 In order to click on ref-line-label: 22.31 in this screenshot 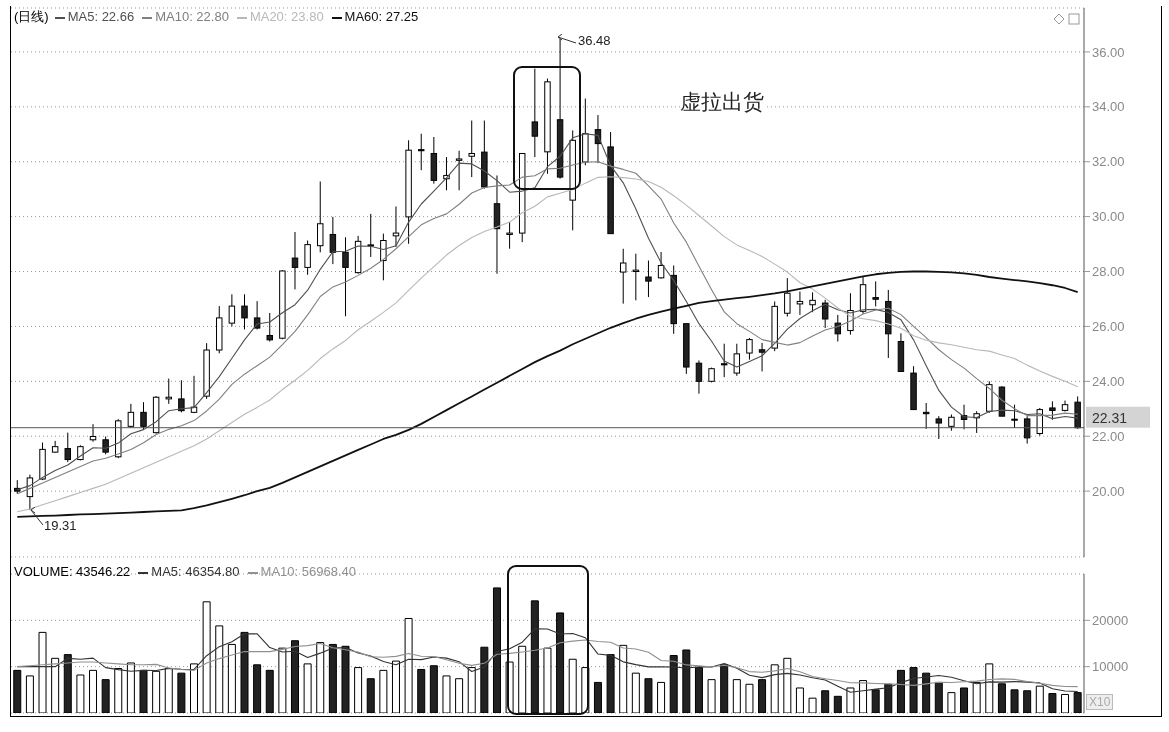, I will do `click(1110, 417)`.